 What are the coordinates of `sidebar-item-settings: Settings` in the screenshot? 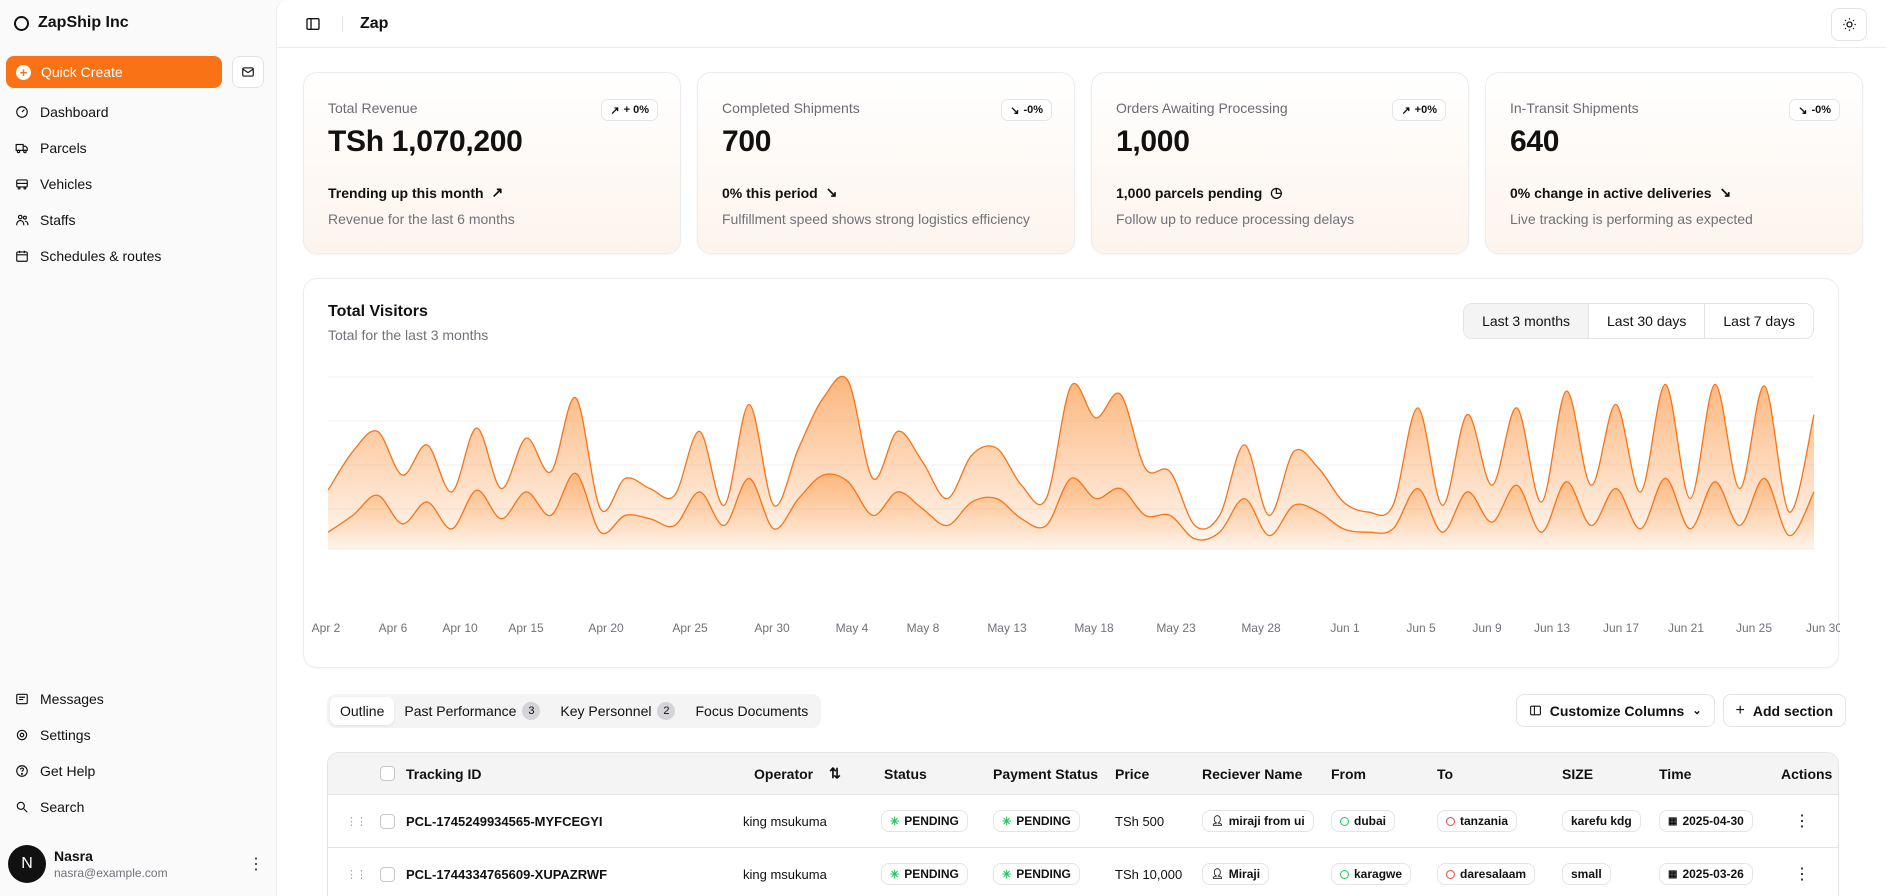 It's located at (138, 735).